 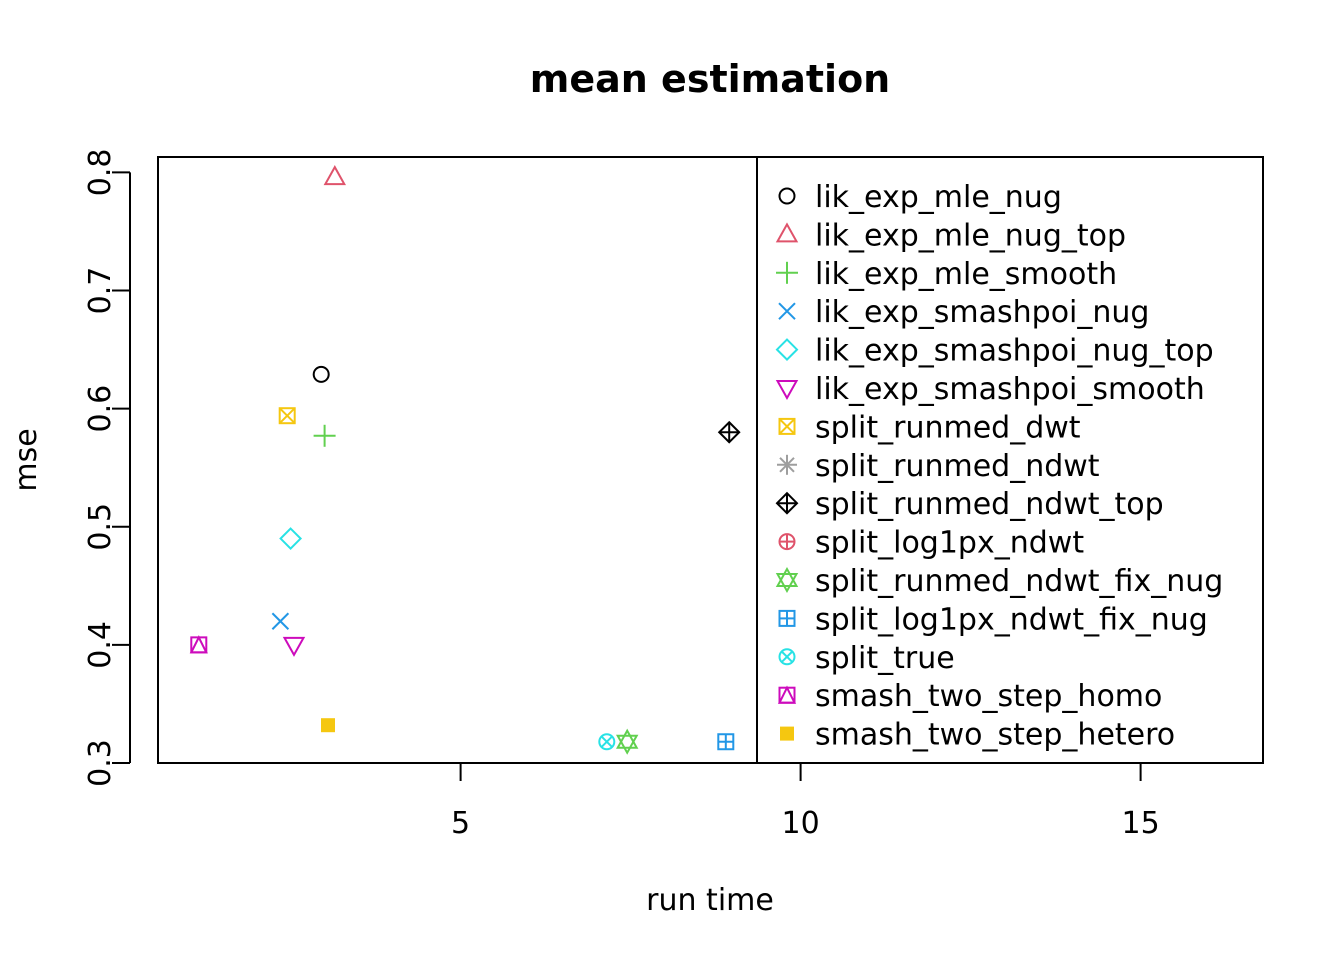 What do you see at coordinates (787, 694) in the screenshot?
I see `legend-marker-smash-two-step-homo` at bounding box center [787, 694].